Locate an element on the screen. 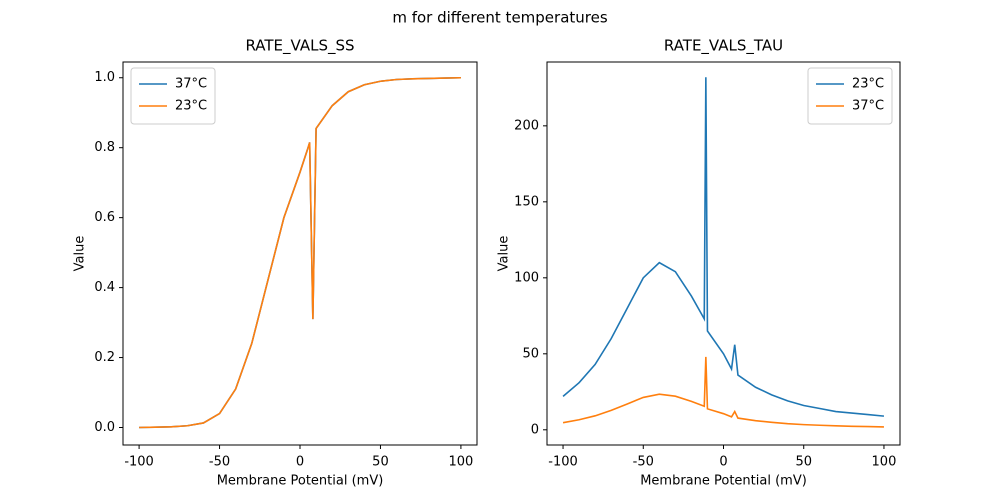  y-tick-label: 0.6 is located at coordinates (104, 217).